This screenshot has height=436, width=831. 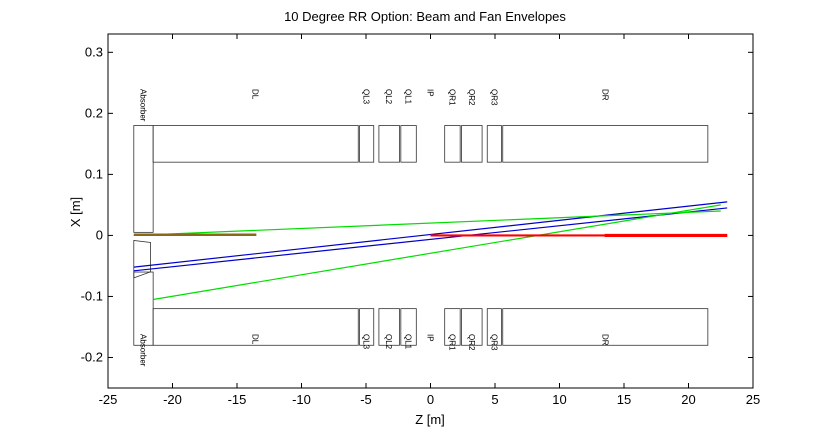 I want to click on upper-qr1-label: QR1, so click(x=451, y=97).